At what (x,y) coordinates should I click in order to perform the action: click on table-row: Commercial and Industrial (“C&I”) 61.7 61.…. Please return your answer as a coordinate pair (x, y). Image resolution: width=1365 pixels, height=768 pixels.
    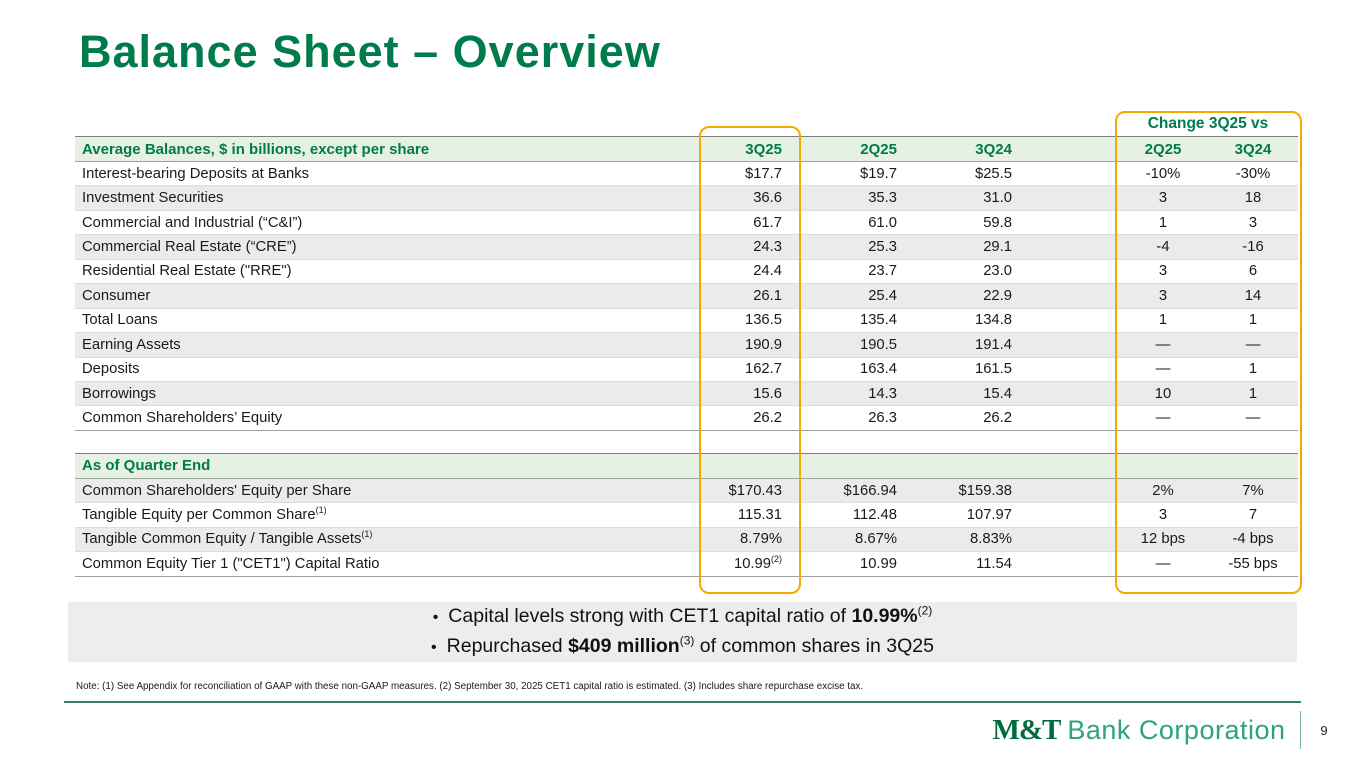
    Looking at the image, I should click on (686, 223).